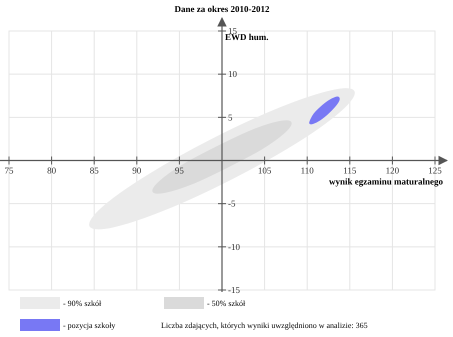 This screenshot has width=453, height=337. Describe the element at coordinates (264, 325) in the screenshot. I see `text: Liczba zdających, których wyniki uwzględniono w analizie: 365` at that location.